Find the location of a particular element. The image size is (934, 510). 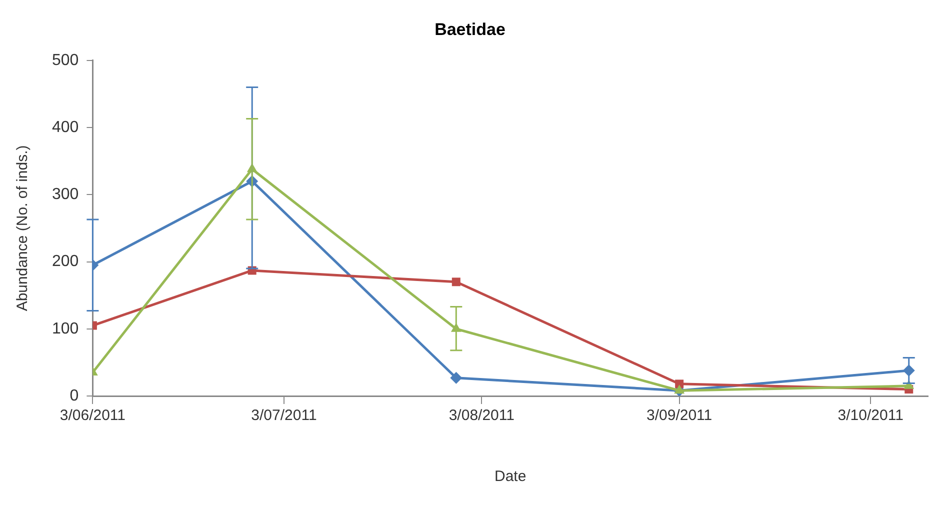

chart-title: Baetidae is located at coordinates (470, 29).